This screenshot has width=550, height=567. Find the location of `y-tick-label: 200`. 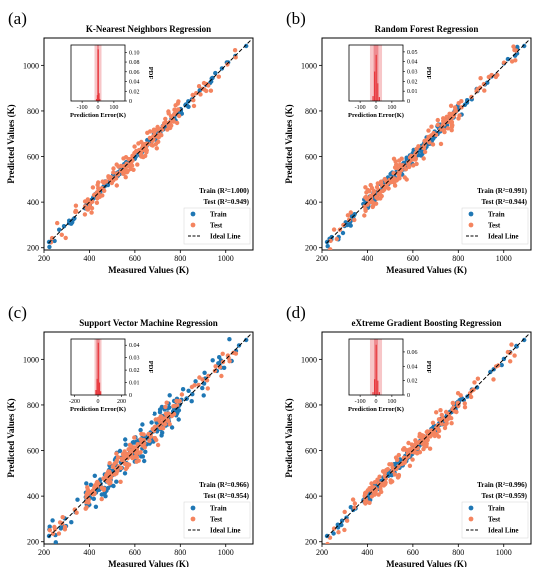

y-tick-label: 200 is located at coordinates (311, 542).